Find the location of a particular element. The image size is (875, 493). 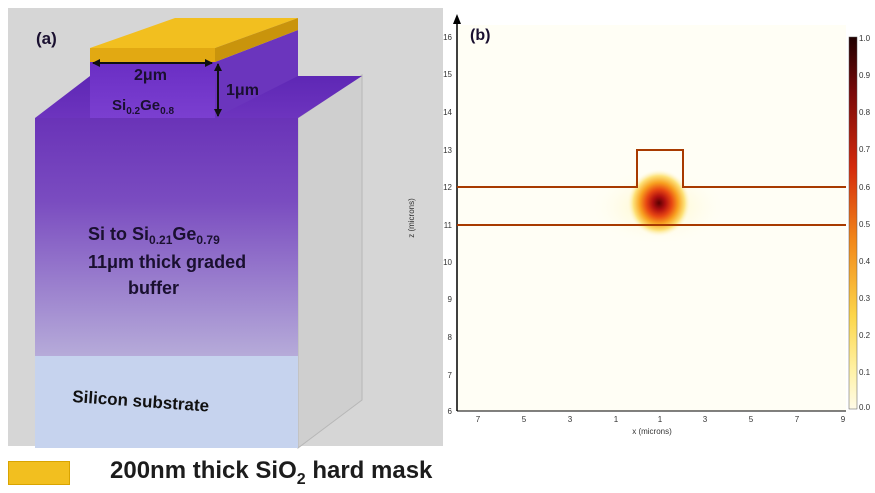

z-ticks: 16 15 14 13 12 11 10 9 8 7 6 is located at coordinates (447, 224).